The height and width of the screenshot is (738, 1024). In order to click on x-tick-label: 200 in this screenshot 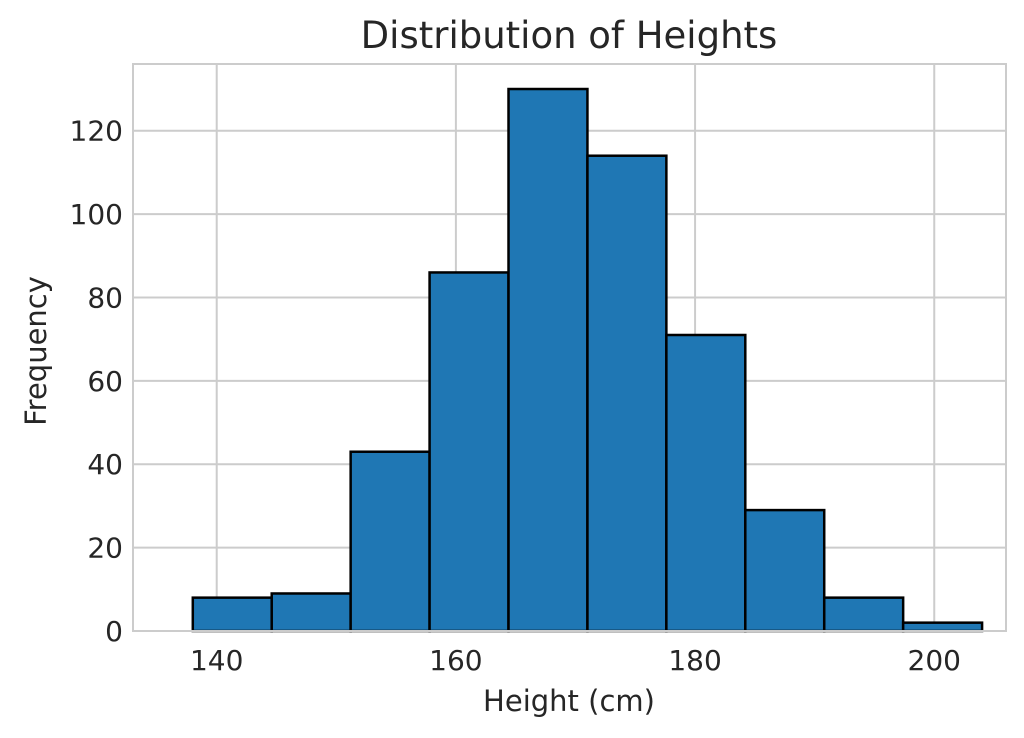, I will do `click(934, 660)`.